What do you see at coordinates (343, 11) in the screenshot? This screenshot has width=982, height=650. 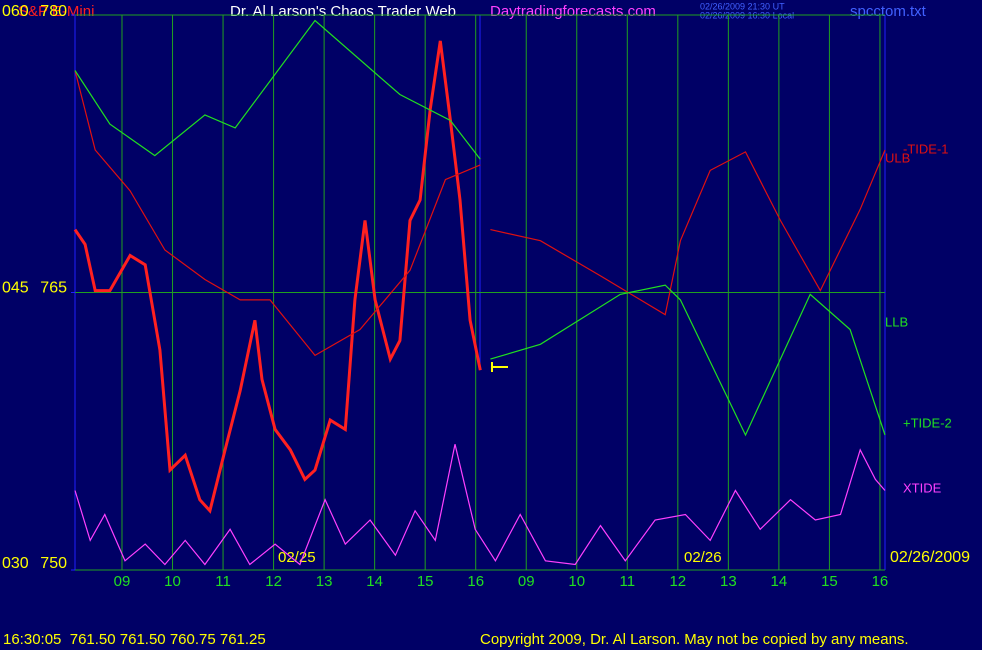 I see `chart-title: Dr. Al Larson's Chaos Trader Web` at bounding box center [343, 11].